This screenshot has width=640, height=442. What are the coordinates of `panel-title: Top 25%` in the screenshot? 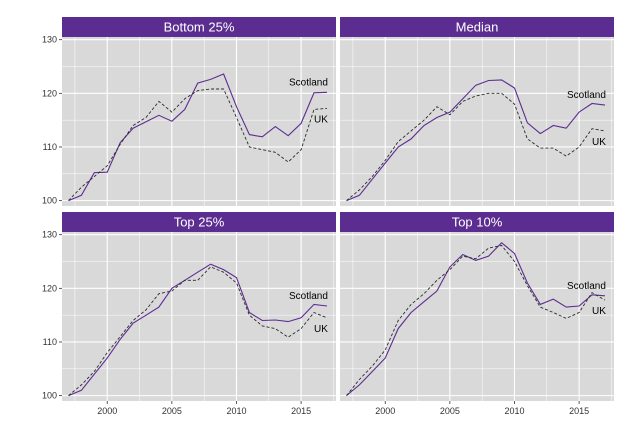 It's located at (199, 222).